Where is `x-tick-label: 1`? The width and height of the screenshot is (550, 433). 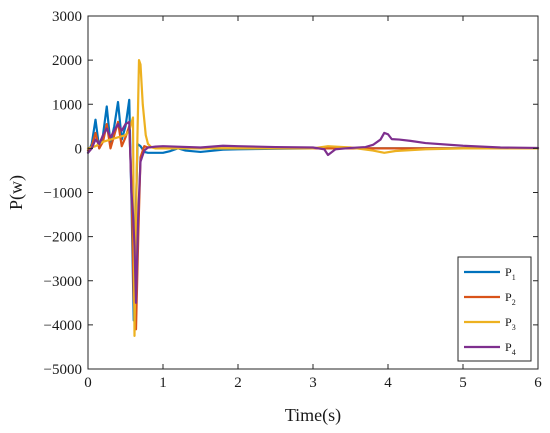
x-tick-label: 1 is located at coordinates (163, 383).